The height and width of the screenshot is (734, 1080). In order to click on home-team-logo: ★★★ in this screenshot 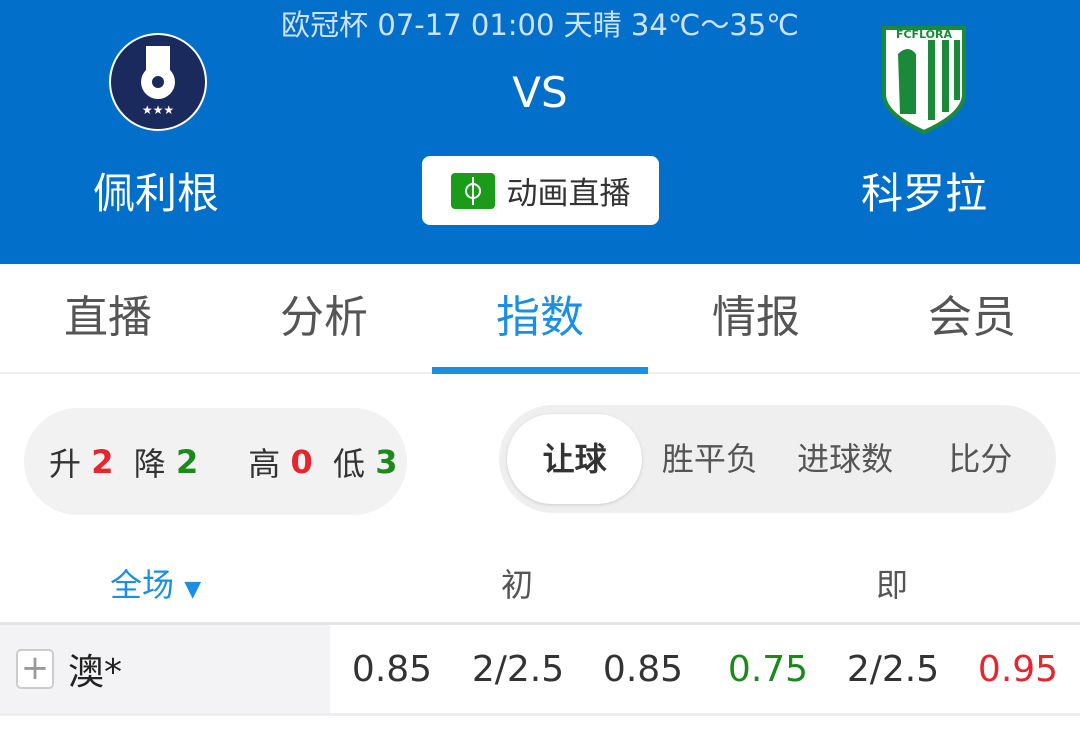, I will do `click(158, 82)`.